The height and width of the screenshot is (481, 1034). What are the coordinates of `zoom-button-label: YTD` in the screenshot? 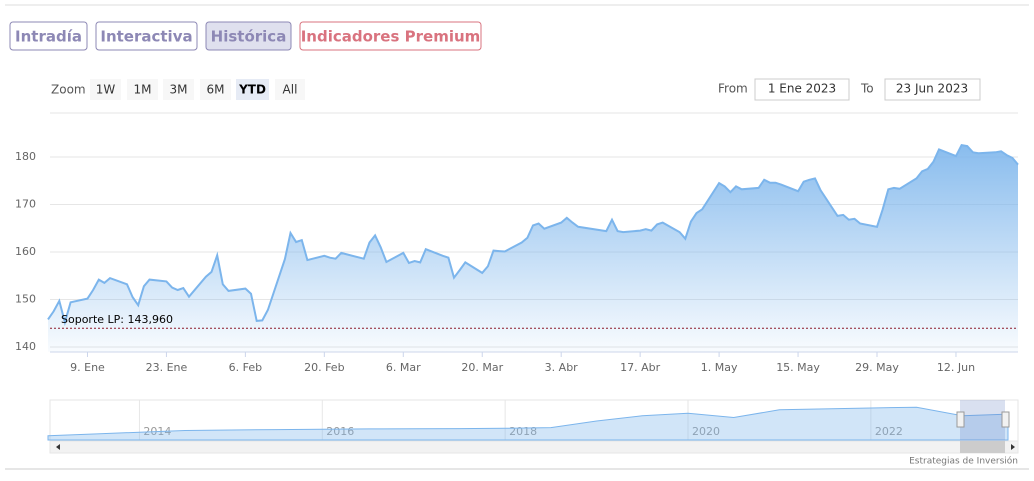 It's located at (252, 90).